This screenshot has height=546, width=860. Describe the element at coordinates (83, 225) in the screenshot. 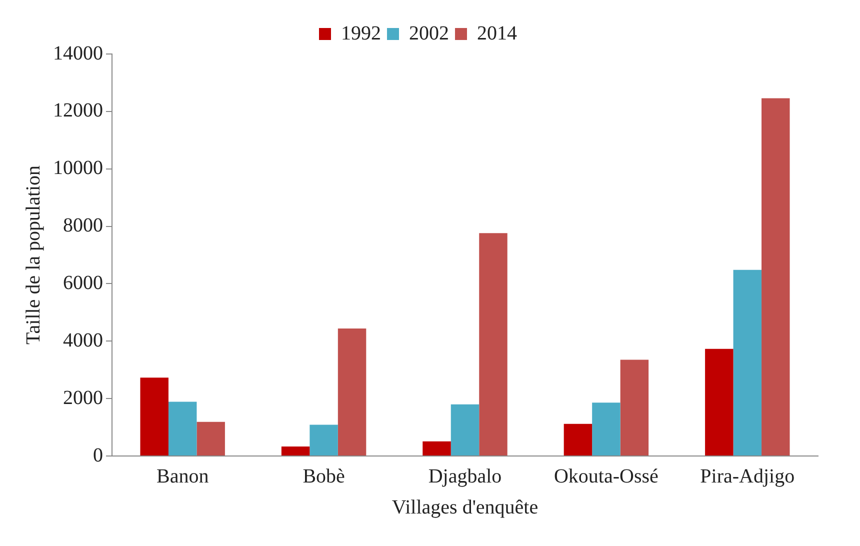

I see `y-tick-label: 8000` at that location.